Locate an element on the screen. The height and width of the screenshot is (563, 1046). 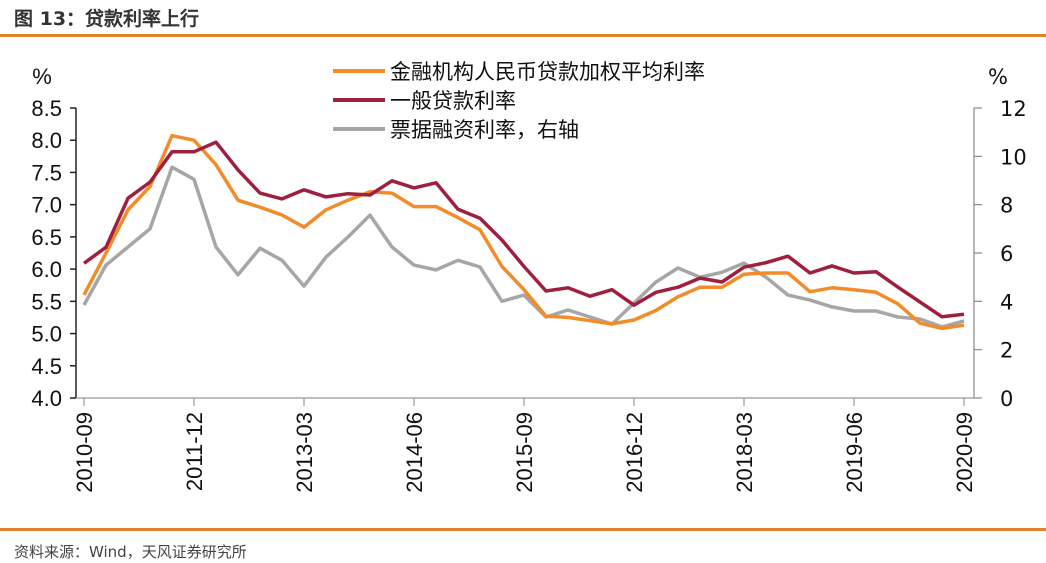
right-tick-label: 8 is located at coordinates (1006, 206).